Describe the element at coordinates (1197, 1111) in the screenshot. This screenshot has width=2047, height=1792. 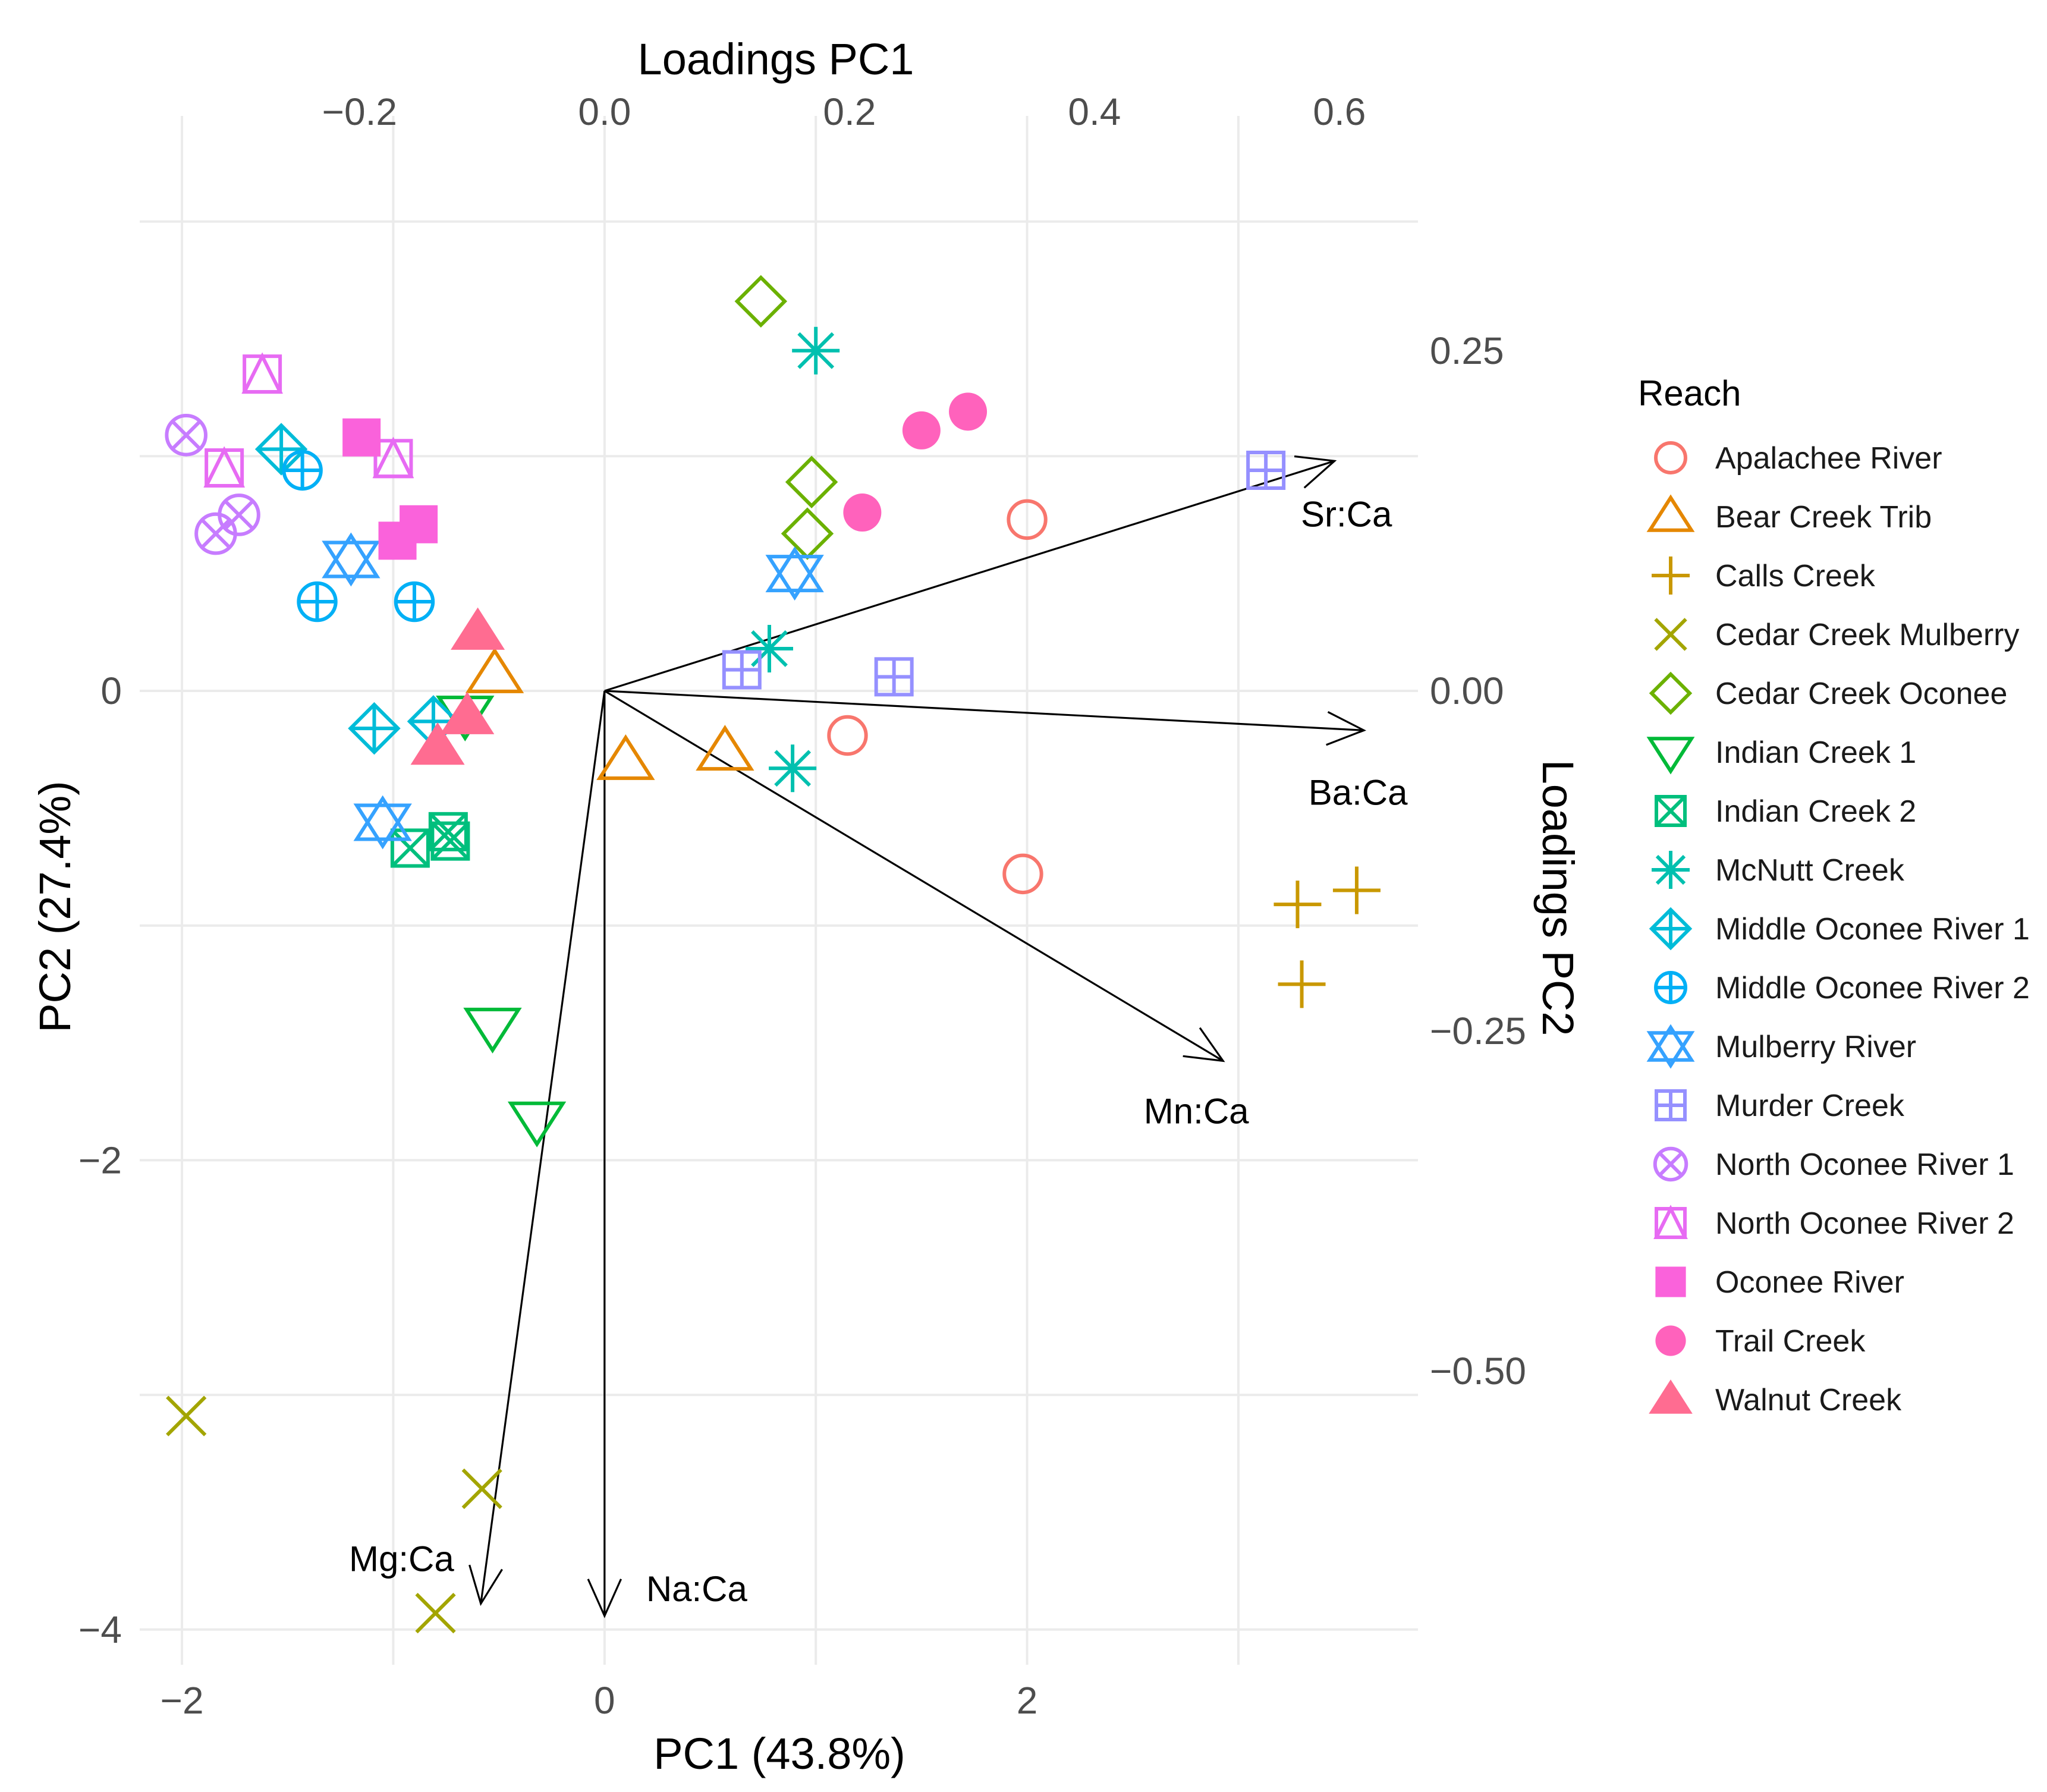
I see `loading-label: Mn:Ca` at that location.